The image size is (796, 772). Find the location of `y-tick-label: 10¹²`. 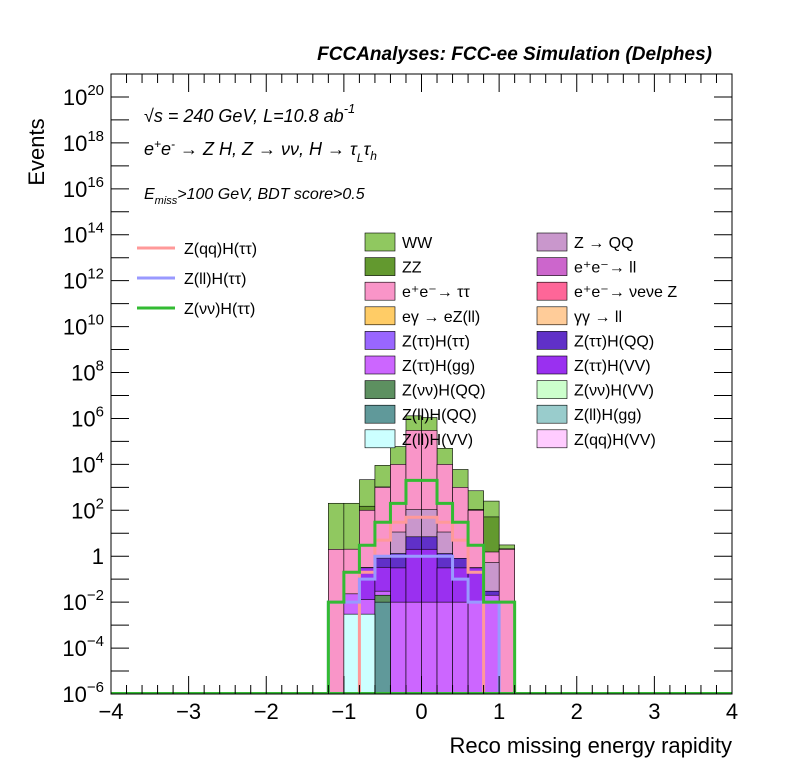

y-tick-label: 10¹² is located at coordinates (83, 280).